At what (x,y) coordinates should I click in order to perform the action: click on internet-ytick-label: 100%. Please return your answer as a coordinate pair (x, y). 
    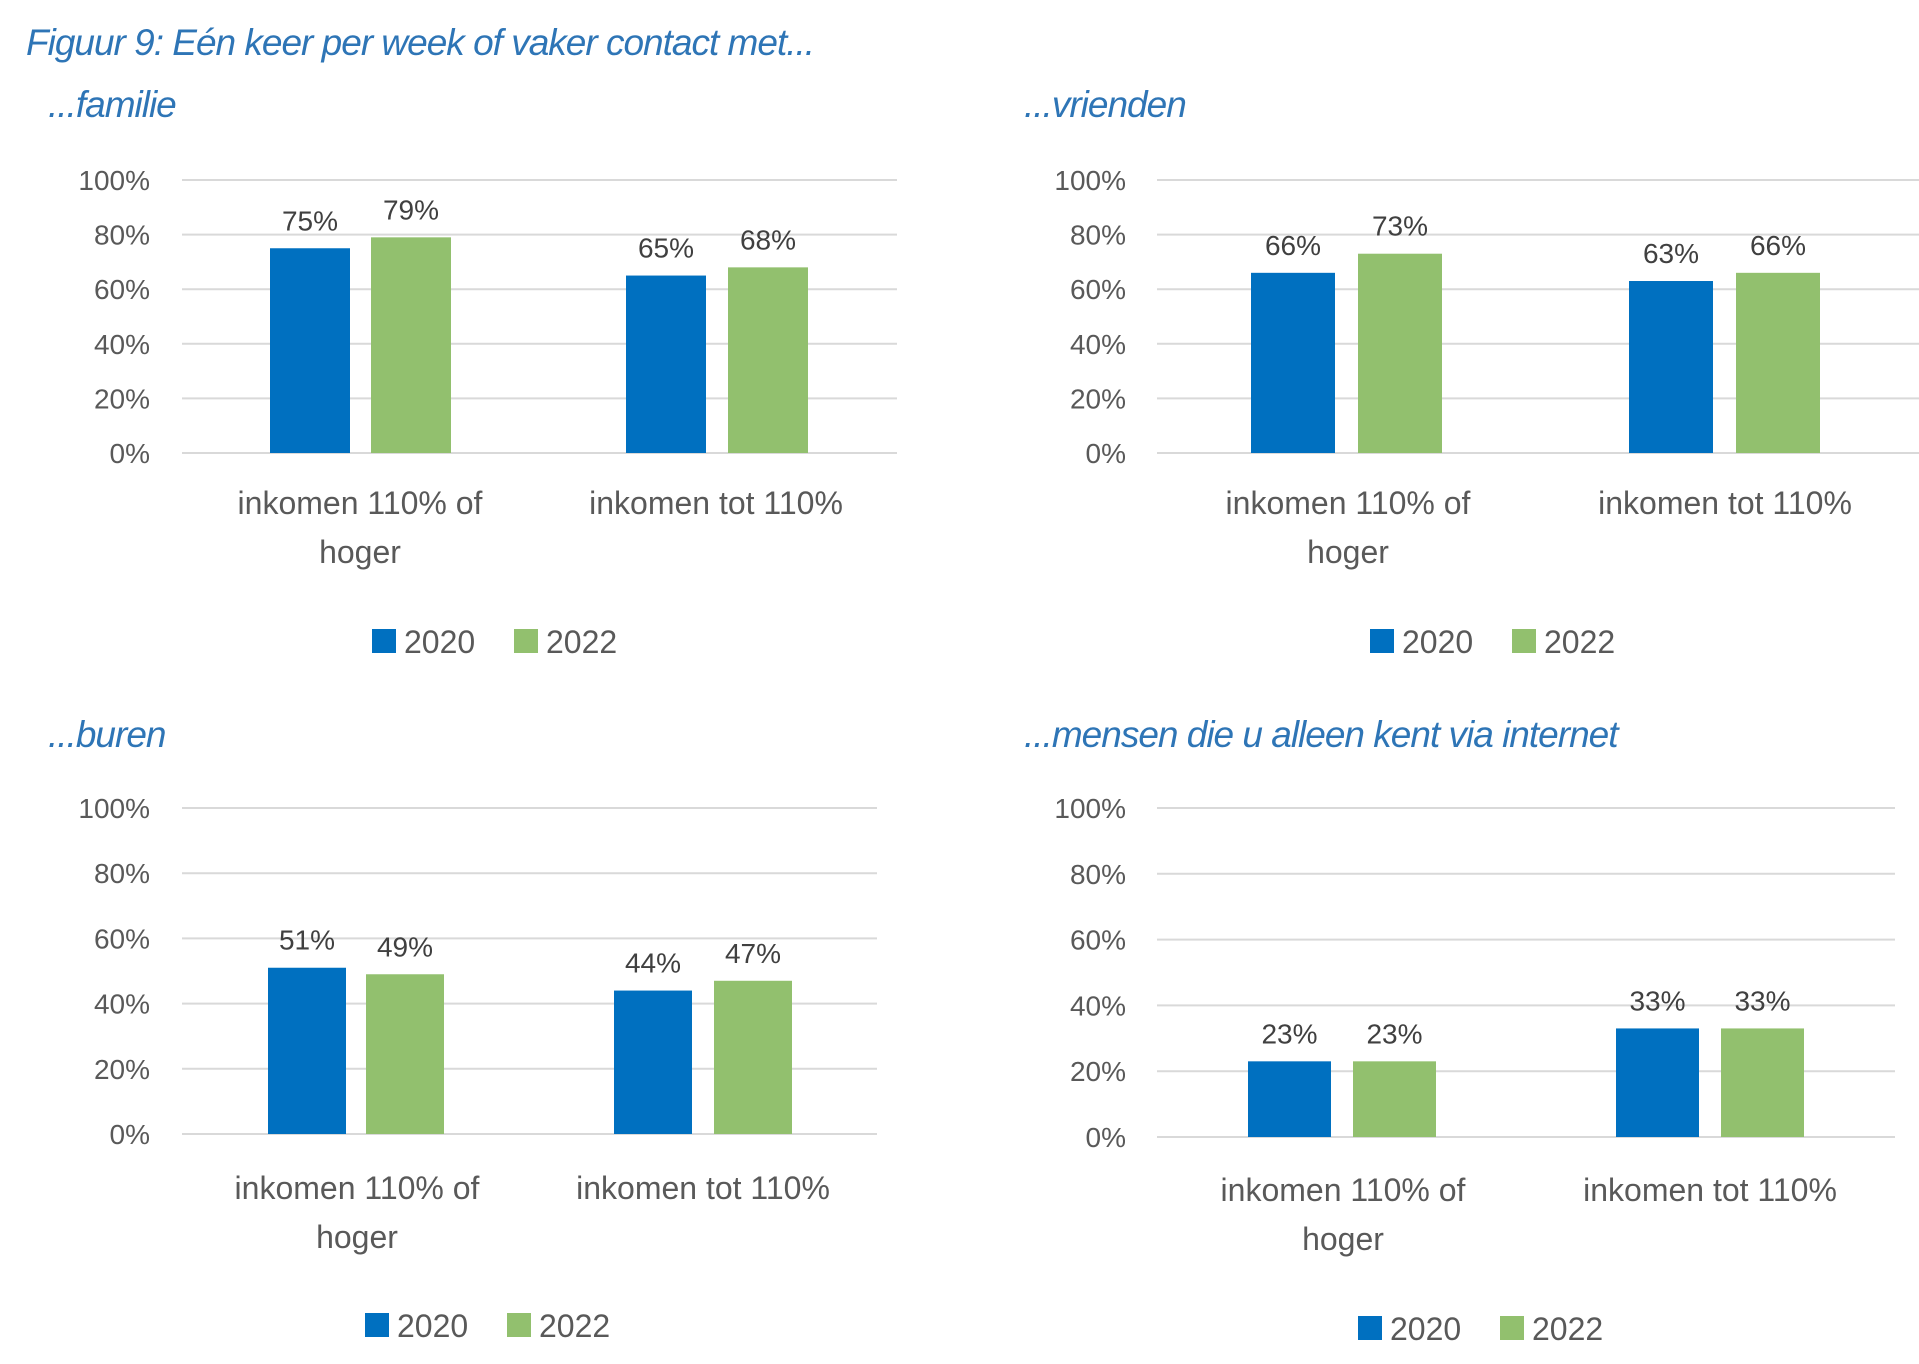
    Looking at the image, I should click on (1090, 808).